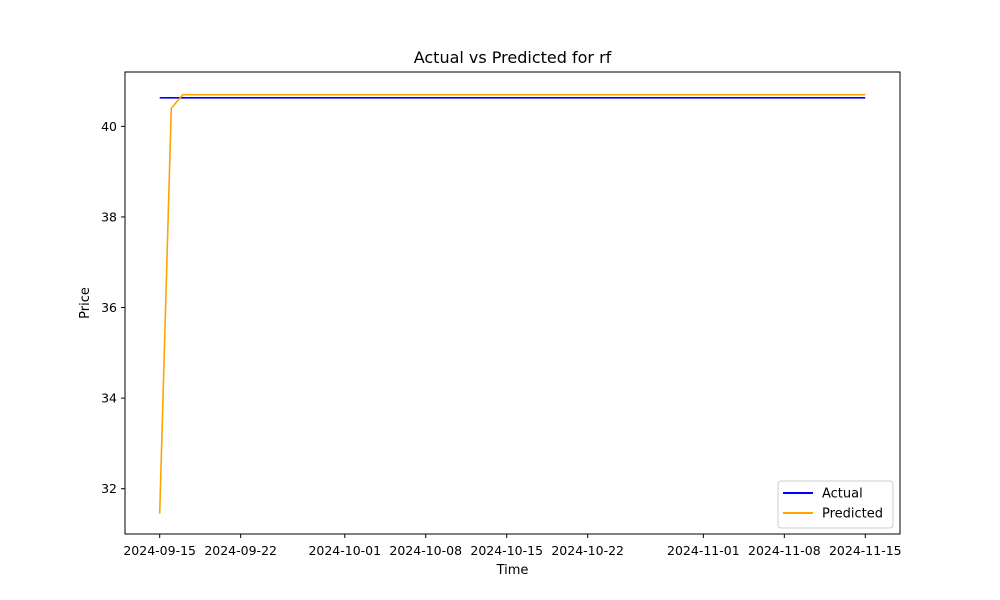 This screenshot has height=600, width=1000. I want to click on chart-title: Actual vs Predicted for rf, so click(513, 57).